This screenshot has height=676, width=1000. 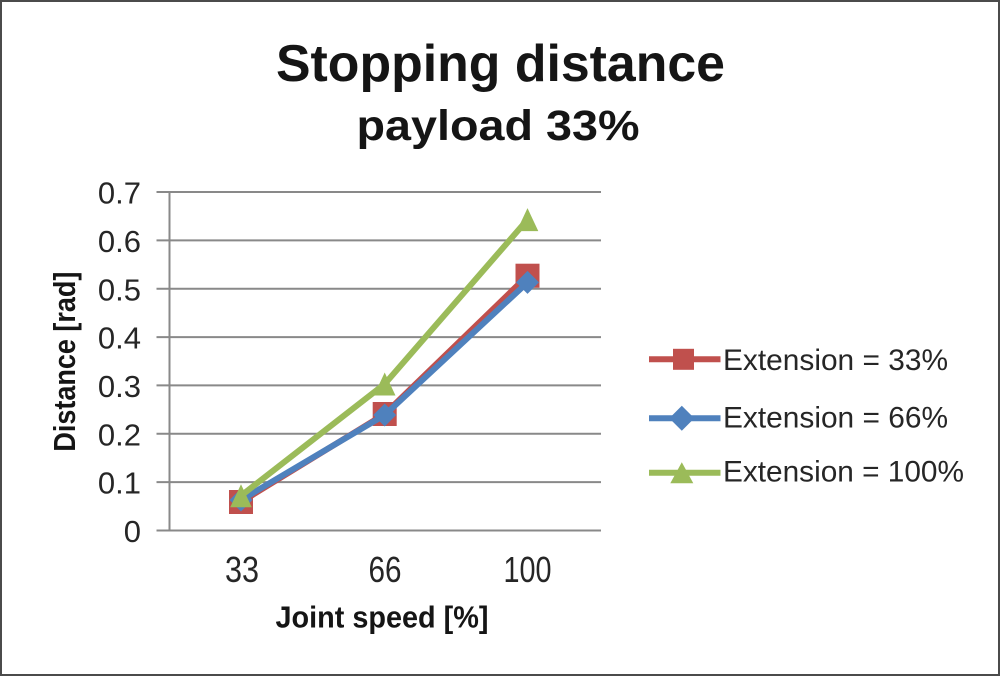 What do you see at coordinates (528, 569) in the screenshot?
I see `svg-text: 100` at bounding box center [528, 569].